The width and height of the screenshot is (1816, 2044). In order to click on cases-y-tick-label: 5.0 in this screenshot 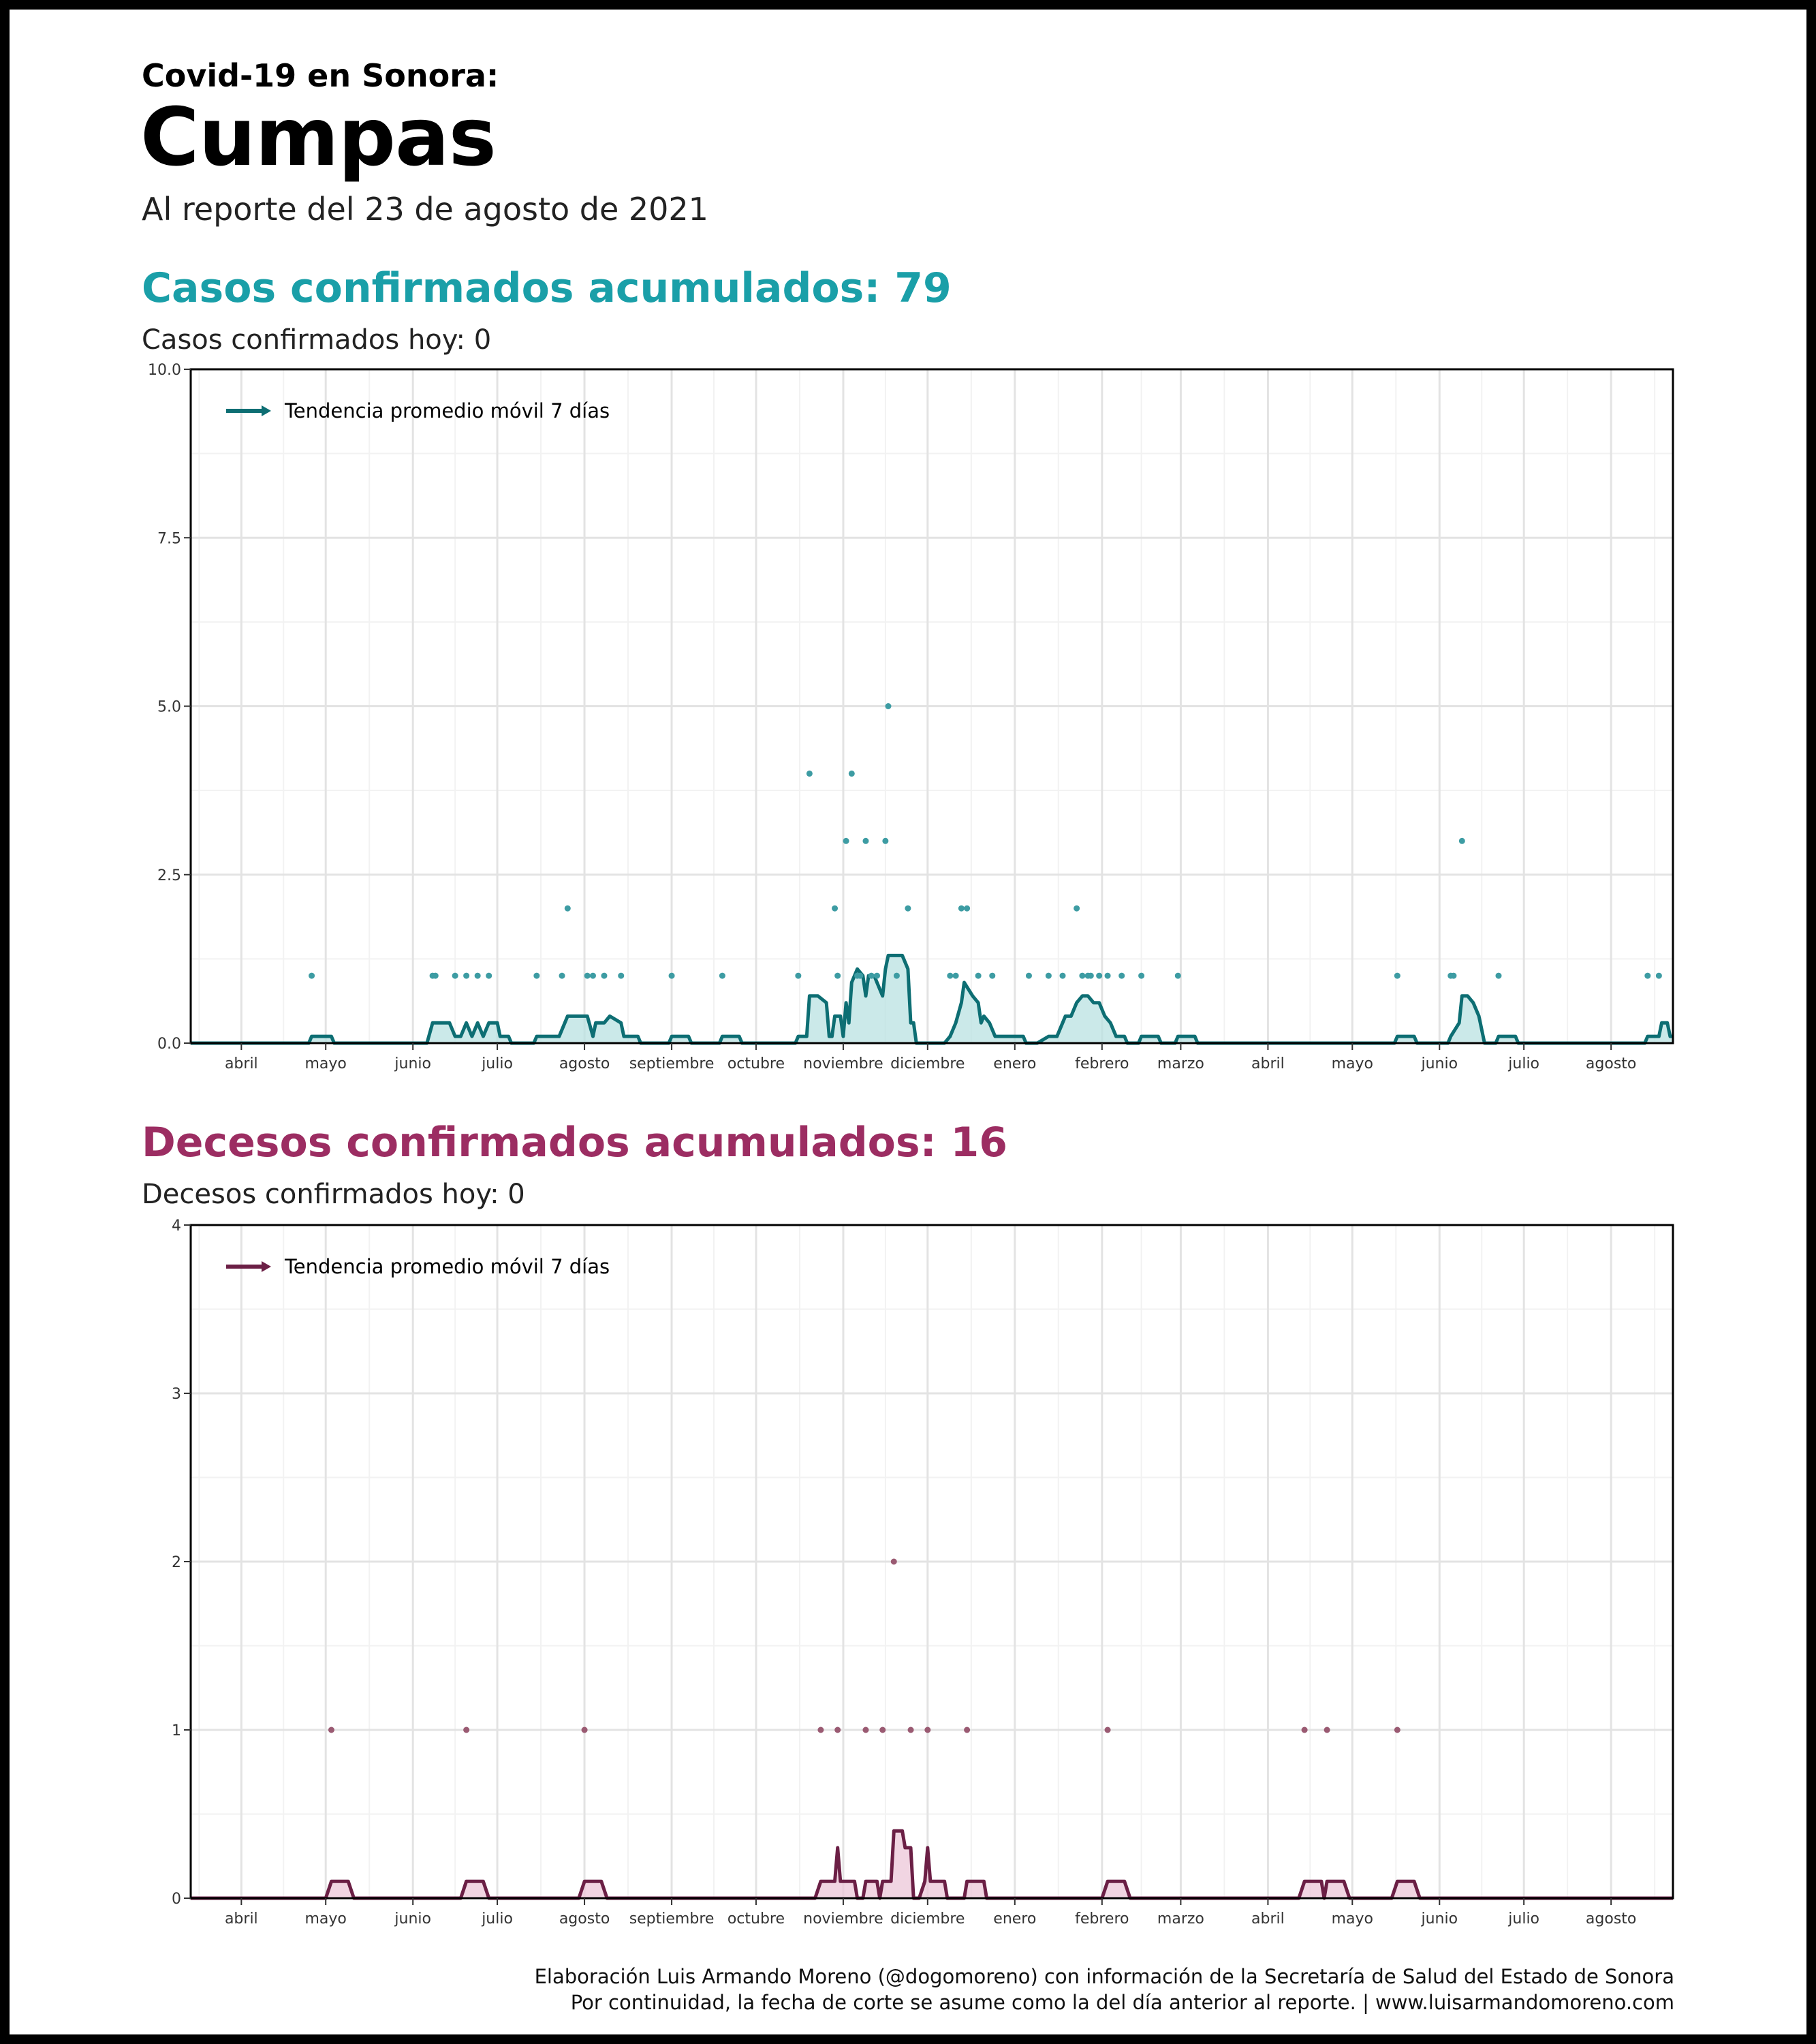, I will do `click(169, 707)`.